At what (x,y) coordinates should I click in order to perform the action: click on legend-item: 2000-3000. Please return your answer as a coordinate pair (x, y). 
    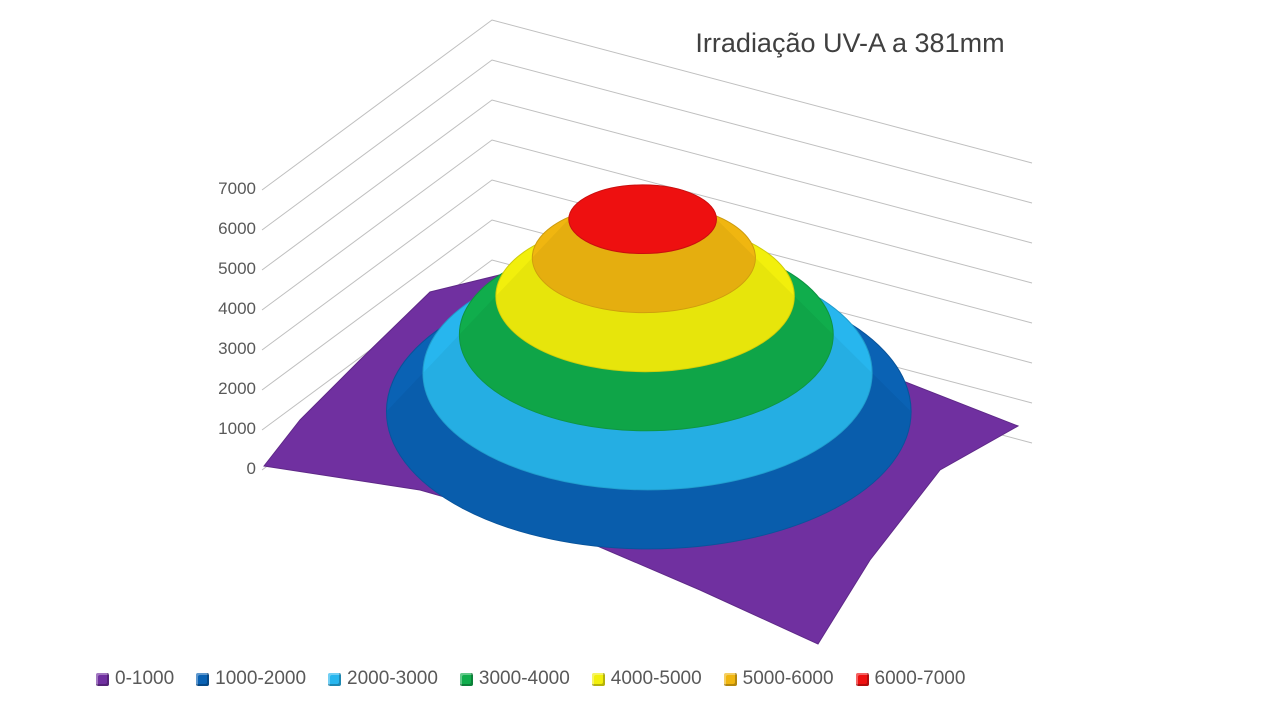
    Looking at the image, I should click on (383, 679).